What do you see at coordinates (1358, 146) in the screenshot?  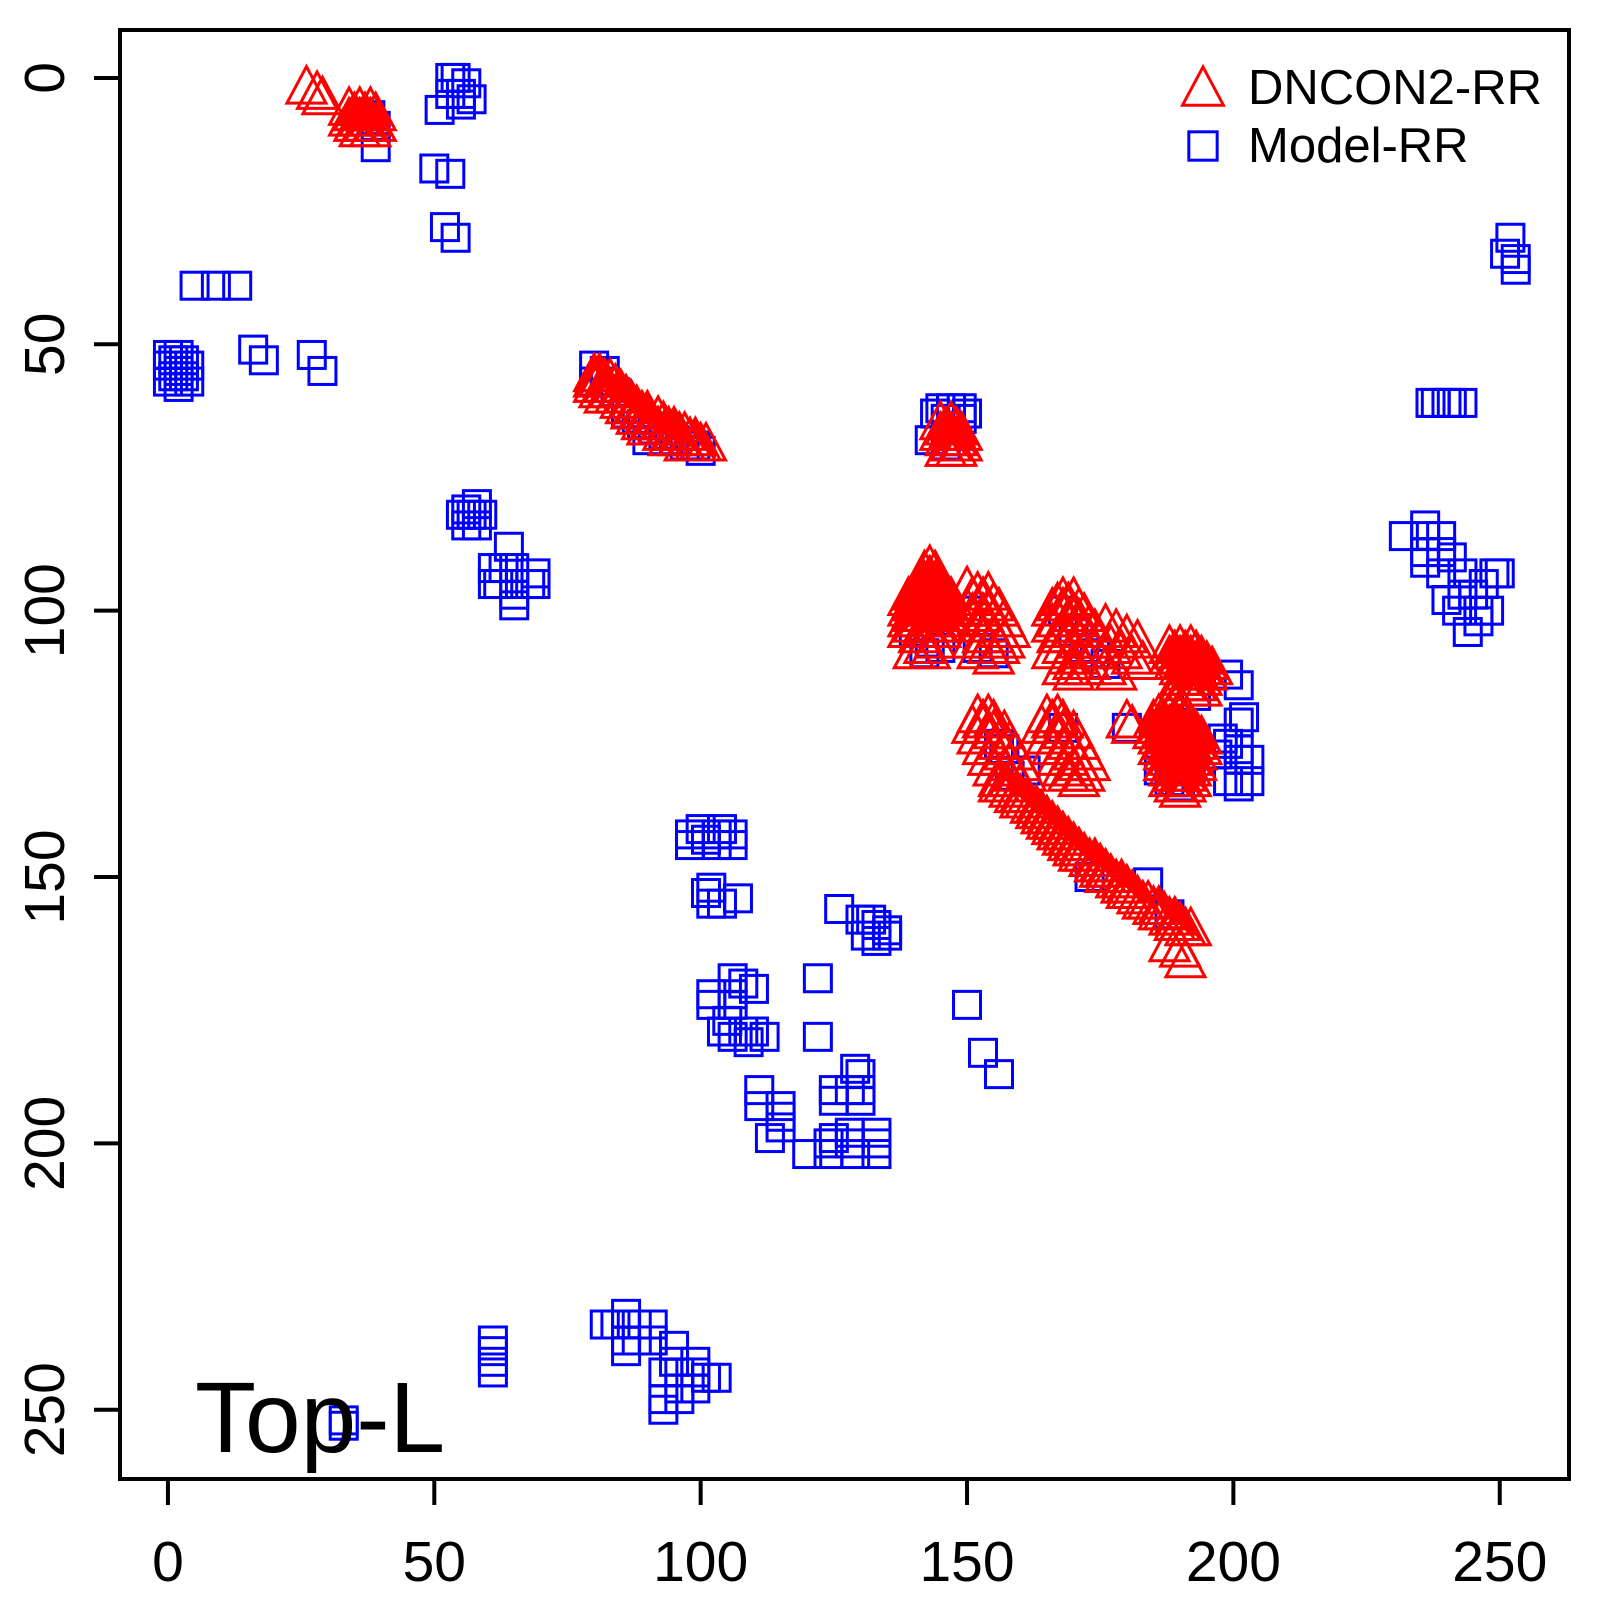 I see `legend-label-model-rr: Model-RR` at bounding box center [1358, 146].